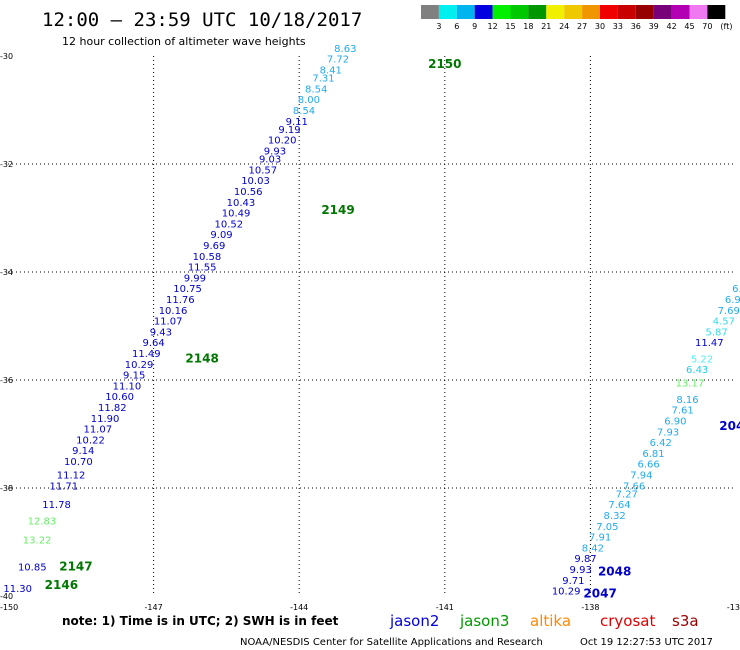 This screenshot has height=650, width=740. What do you see at coordinates (270, 160) in the screenshot?
I see `swh-value-label: 9.03` at bounding box center [270, 160].